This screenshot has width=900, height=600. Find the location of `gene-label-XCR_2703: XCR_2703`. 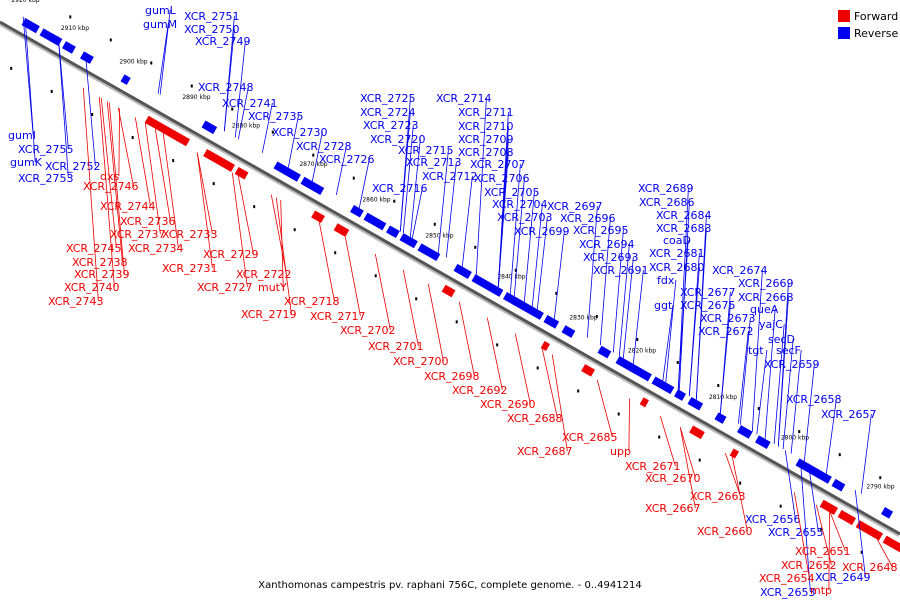

gene-label-XCR_2703: XCR_2703 is located at coordinates (525, 217).